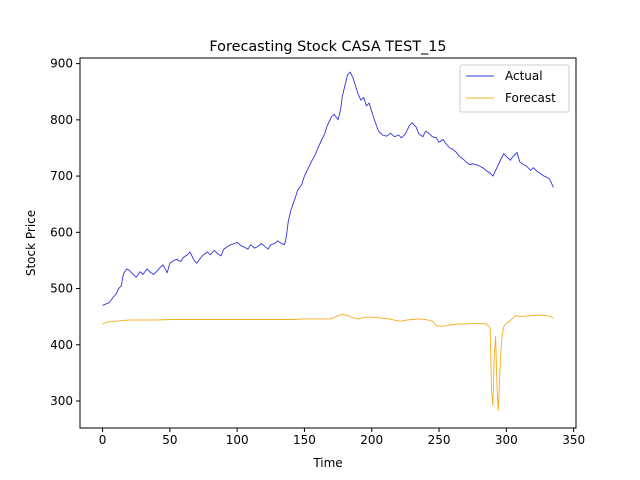  Describe the element at coordinates (573, 440) in the screenshot. I see `x-tick-label: 350` at that location.